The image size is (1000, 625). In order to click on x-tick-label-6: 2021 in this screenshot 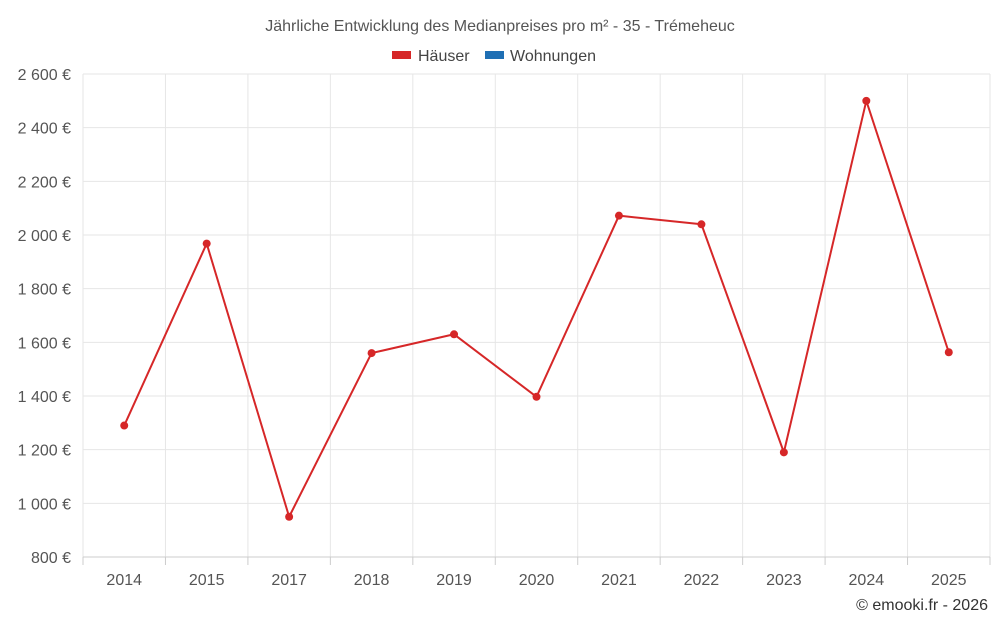, I will do `click(619, 580)`.